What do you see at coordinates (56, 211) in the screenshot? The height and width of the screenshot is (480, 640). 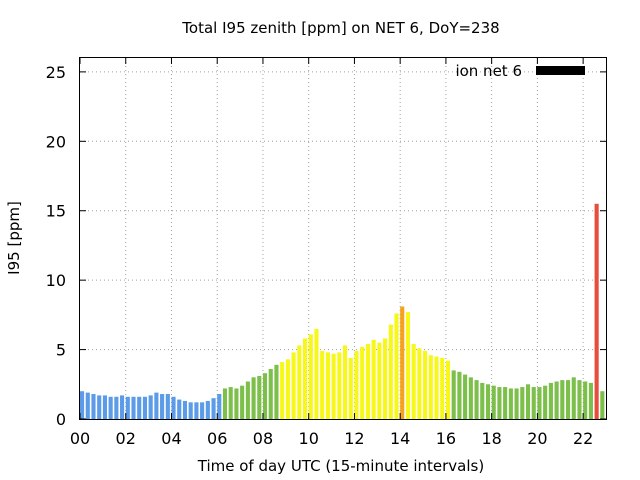 I see `y-tick-label: 15` at bounding box center [56, 211].